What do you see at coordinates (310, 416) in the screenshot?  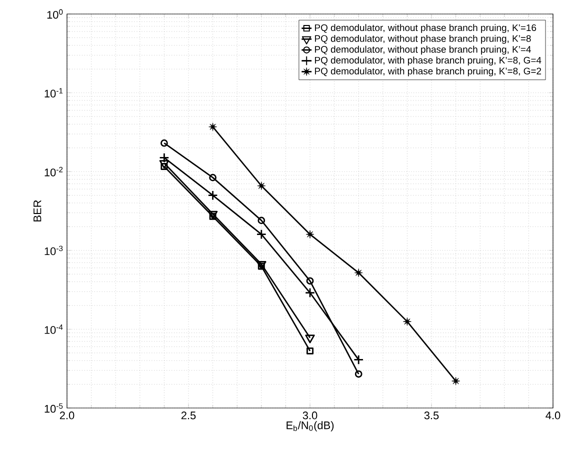 I see `x-tick-label: 3.0` at bounding box center [310, 416].